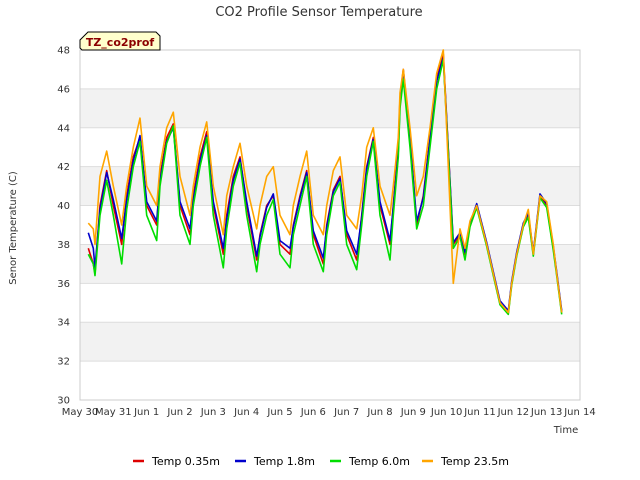  What do you see at coordinates (565, 430) in the screenshot?
I see `x-axis-label: Time` at bounding box center [565, 430].